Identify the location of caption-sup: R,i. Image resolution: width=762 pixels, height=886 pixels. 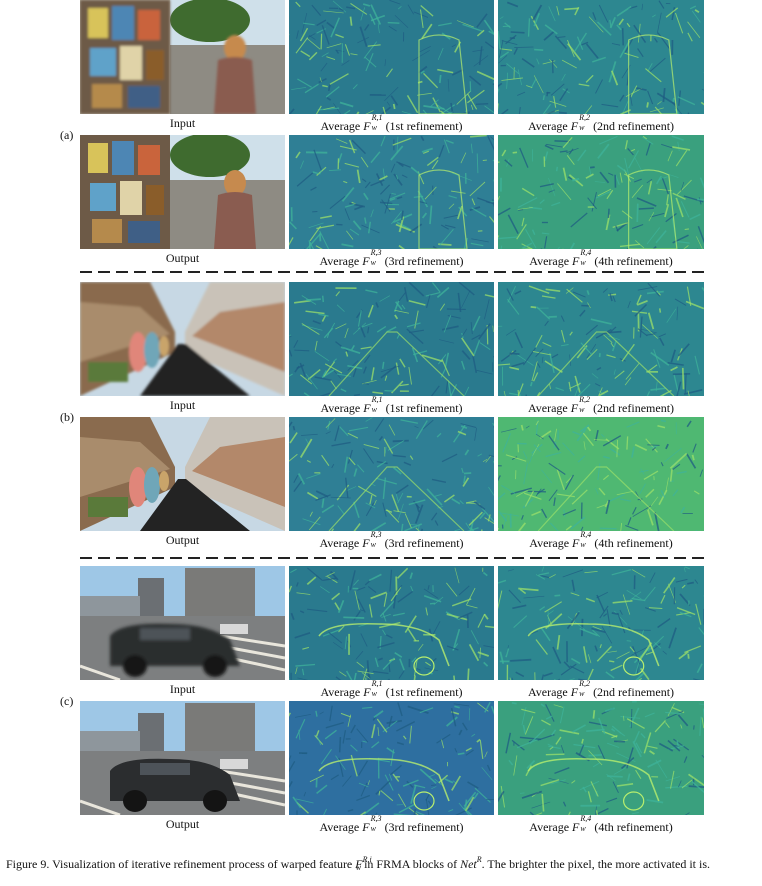
(367, 859).